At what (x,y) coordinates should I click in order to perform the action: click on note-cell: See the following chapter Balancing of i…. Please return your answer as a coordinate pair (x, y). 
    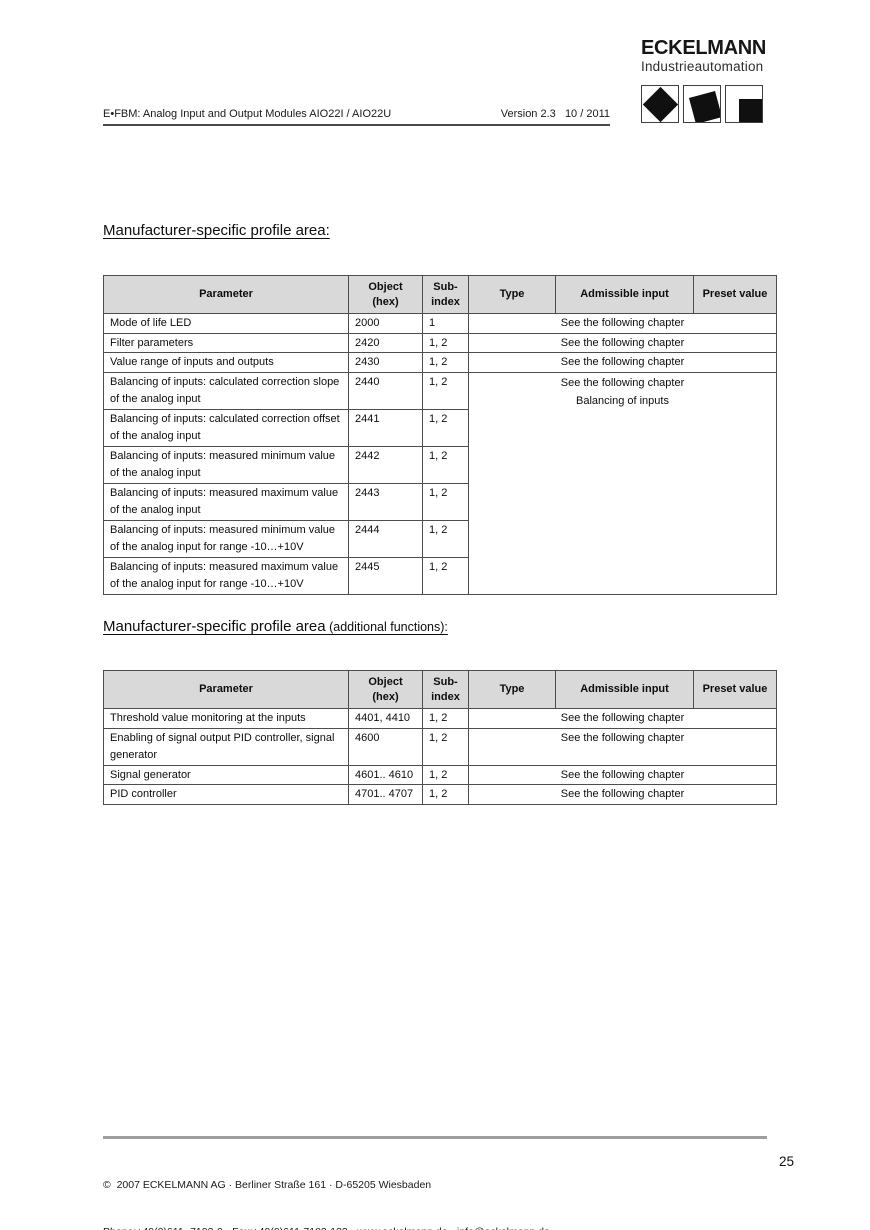
    Looking at the image, I should click on (622, 483).